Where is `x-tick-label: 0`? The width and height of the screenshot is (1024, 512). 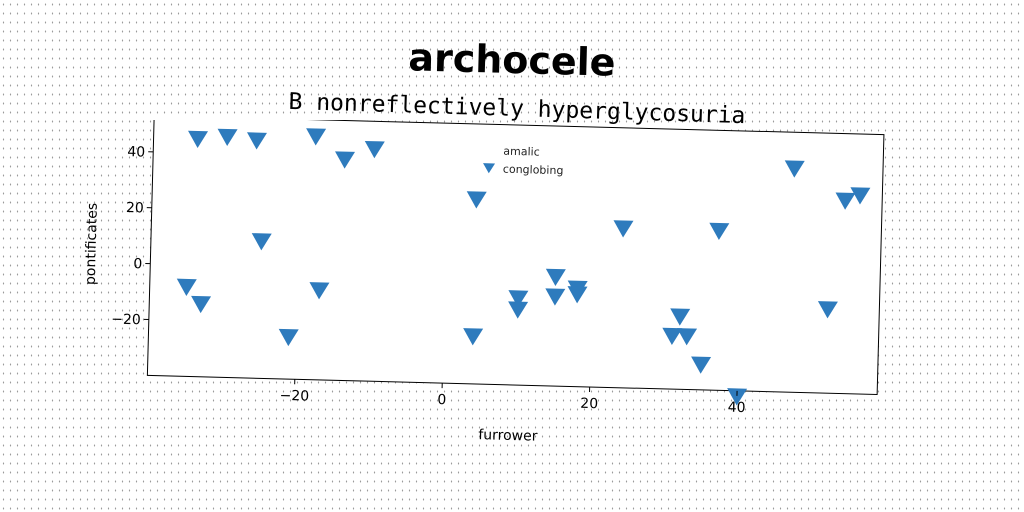 x-tick-label: 0 is located at coordinates (441, 400).